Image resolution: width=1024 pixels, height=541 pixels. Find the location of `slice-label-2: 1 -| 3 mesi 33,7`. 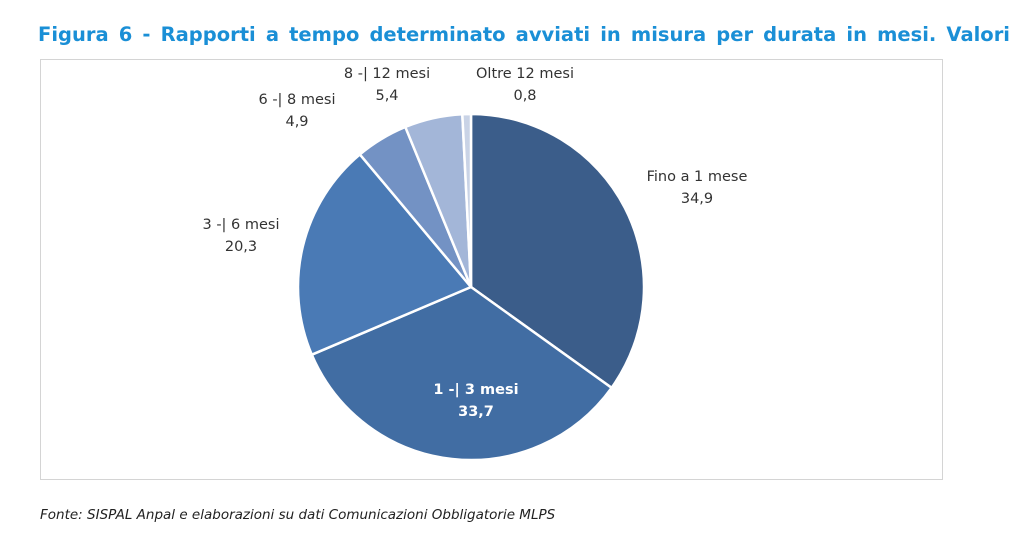

slice-label-2: 1 -| 3 mesi 33,7 is located at coordinates (475, 401).